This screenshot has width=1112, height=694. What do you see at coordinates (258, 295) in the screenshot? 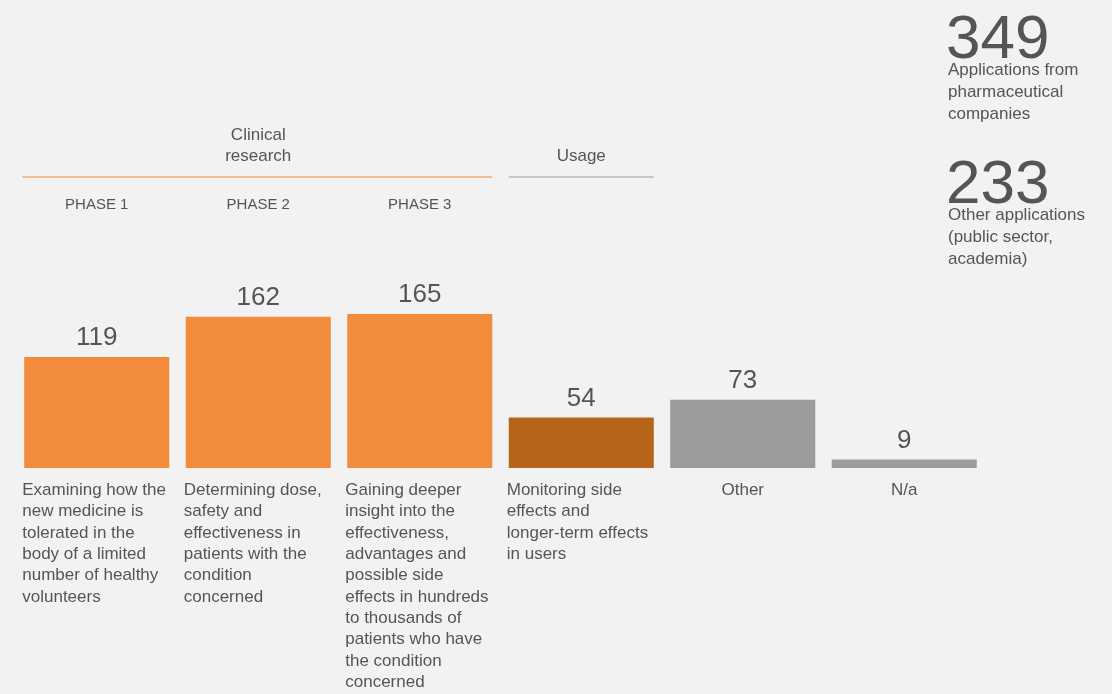
I see `data-label: 162` at bounding box center [258, 295].